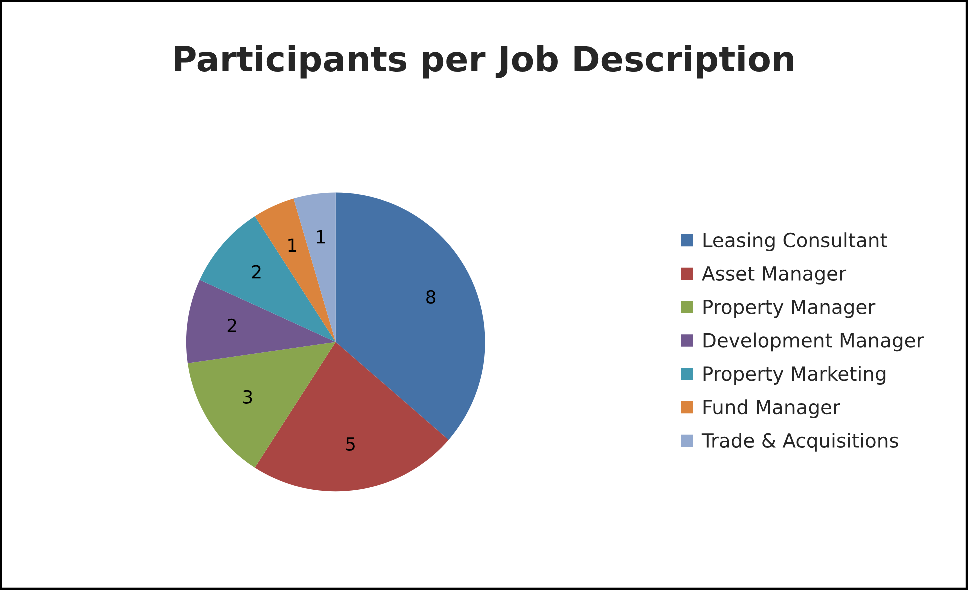 This screenshot has width=968, height=590. Describe the element at coordinates (814, 342) in the screenshot. I see `legend-label: Development Manager` at that location.